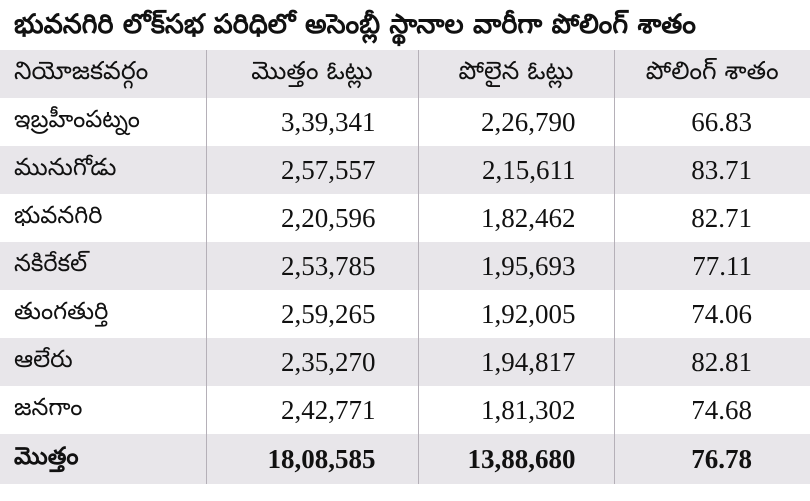 The width and height of the screenshot is (810, 501). What do you see at coordinates (516, 410) in the screenshot?
I see `polled-votes-cell: 1,81,302` at bounding box center [516, 410].